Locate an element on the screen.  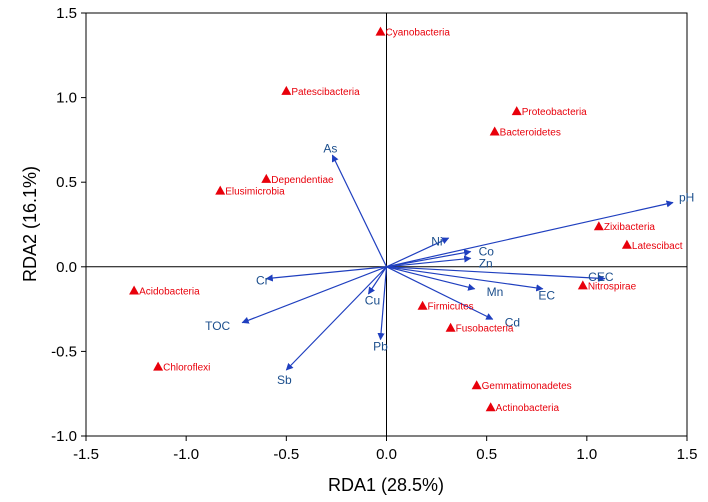
vector-arrow-co is located at coordinates (429, 258).